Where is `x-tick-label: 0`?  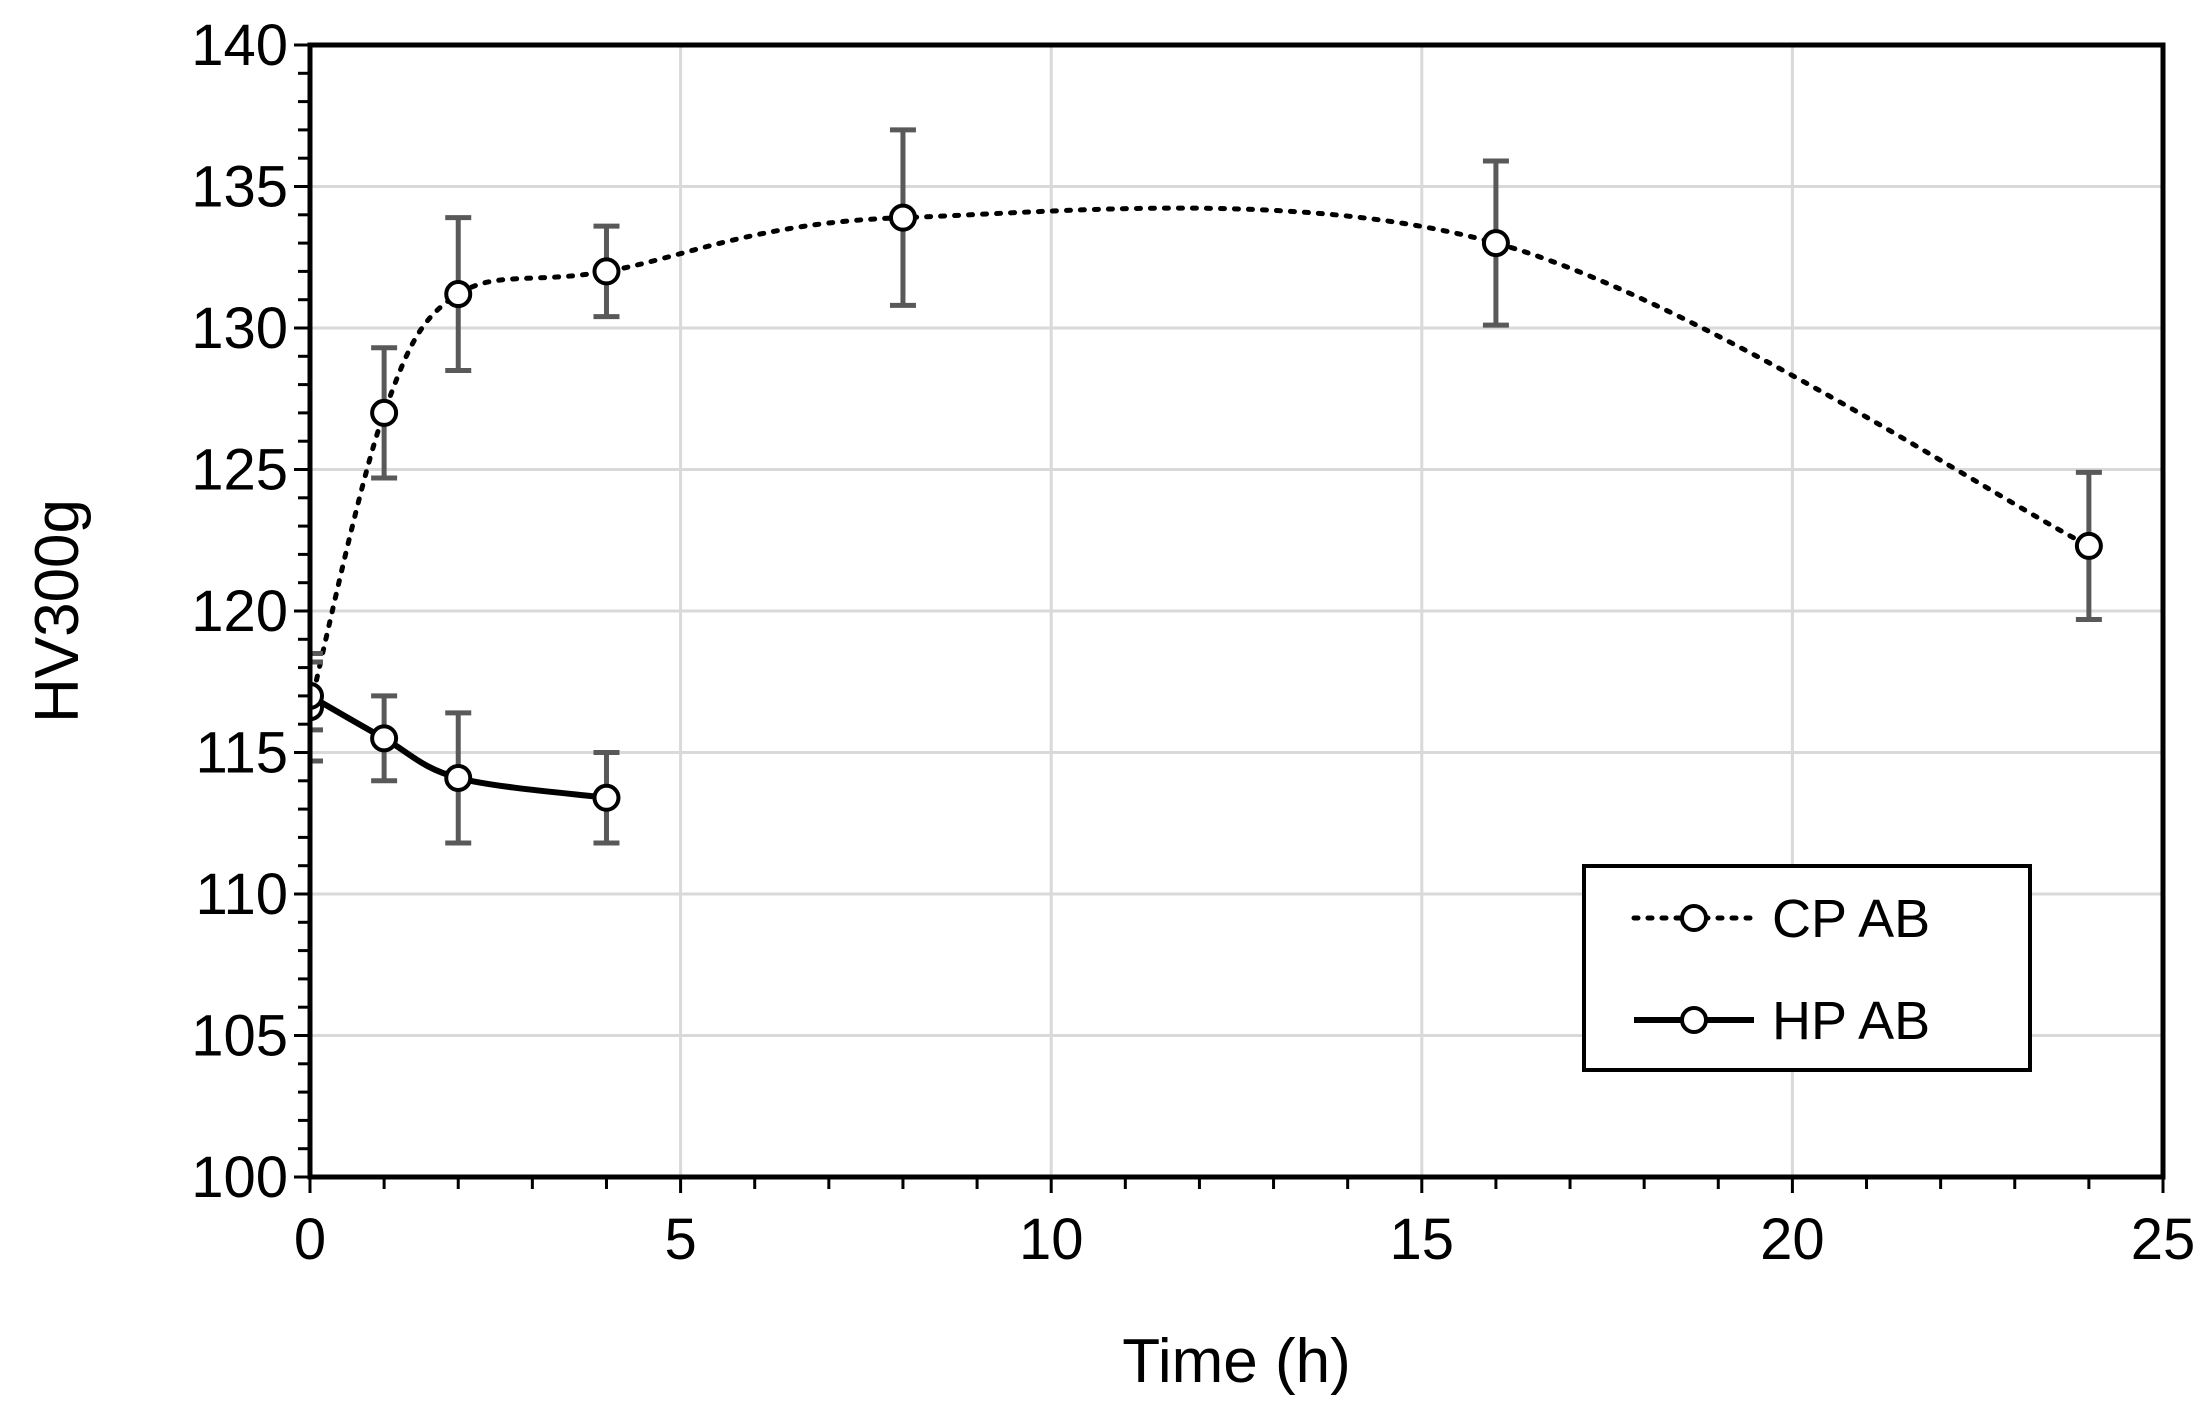 x-tick-label: 0 is located at coordinates (310, 1239).